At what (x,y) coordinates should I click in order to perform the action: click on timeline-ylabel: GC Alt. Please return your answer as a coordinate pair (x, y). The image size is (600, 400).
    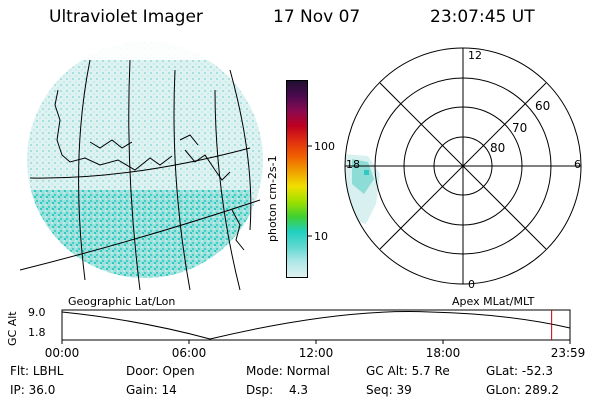
    Looking at the image, I should click on (12, 328).